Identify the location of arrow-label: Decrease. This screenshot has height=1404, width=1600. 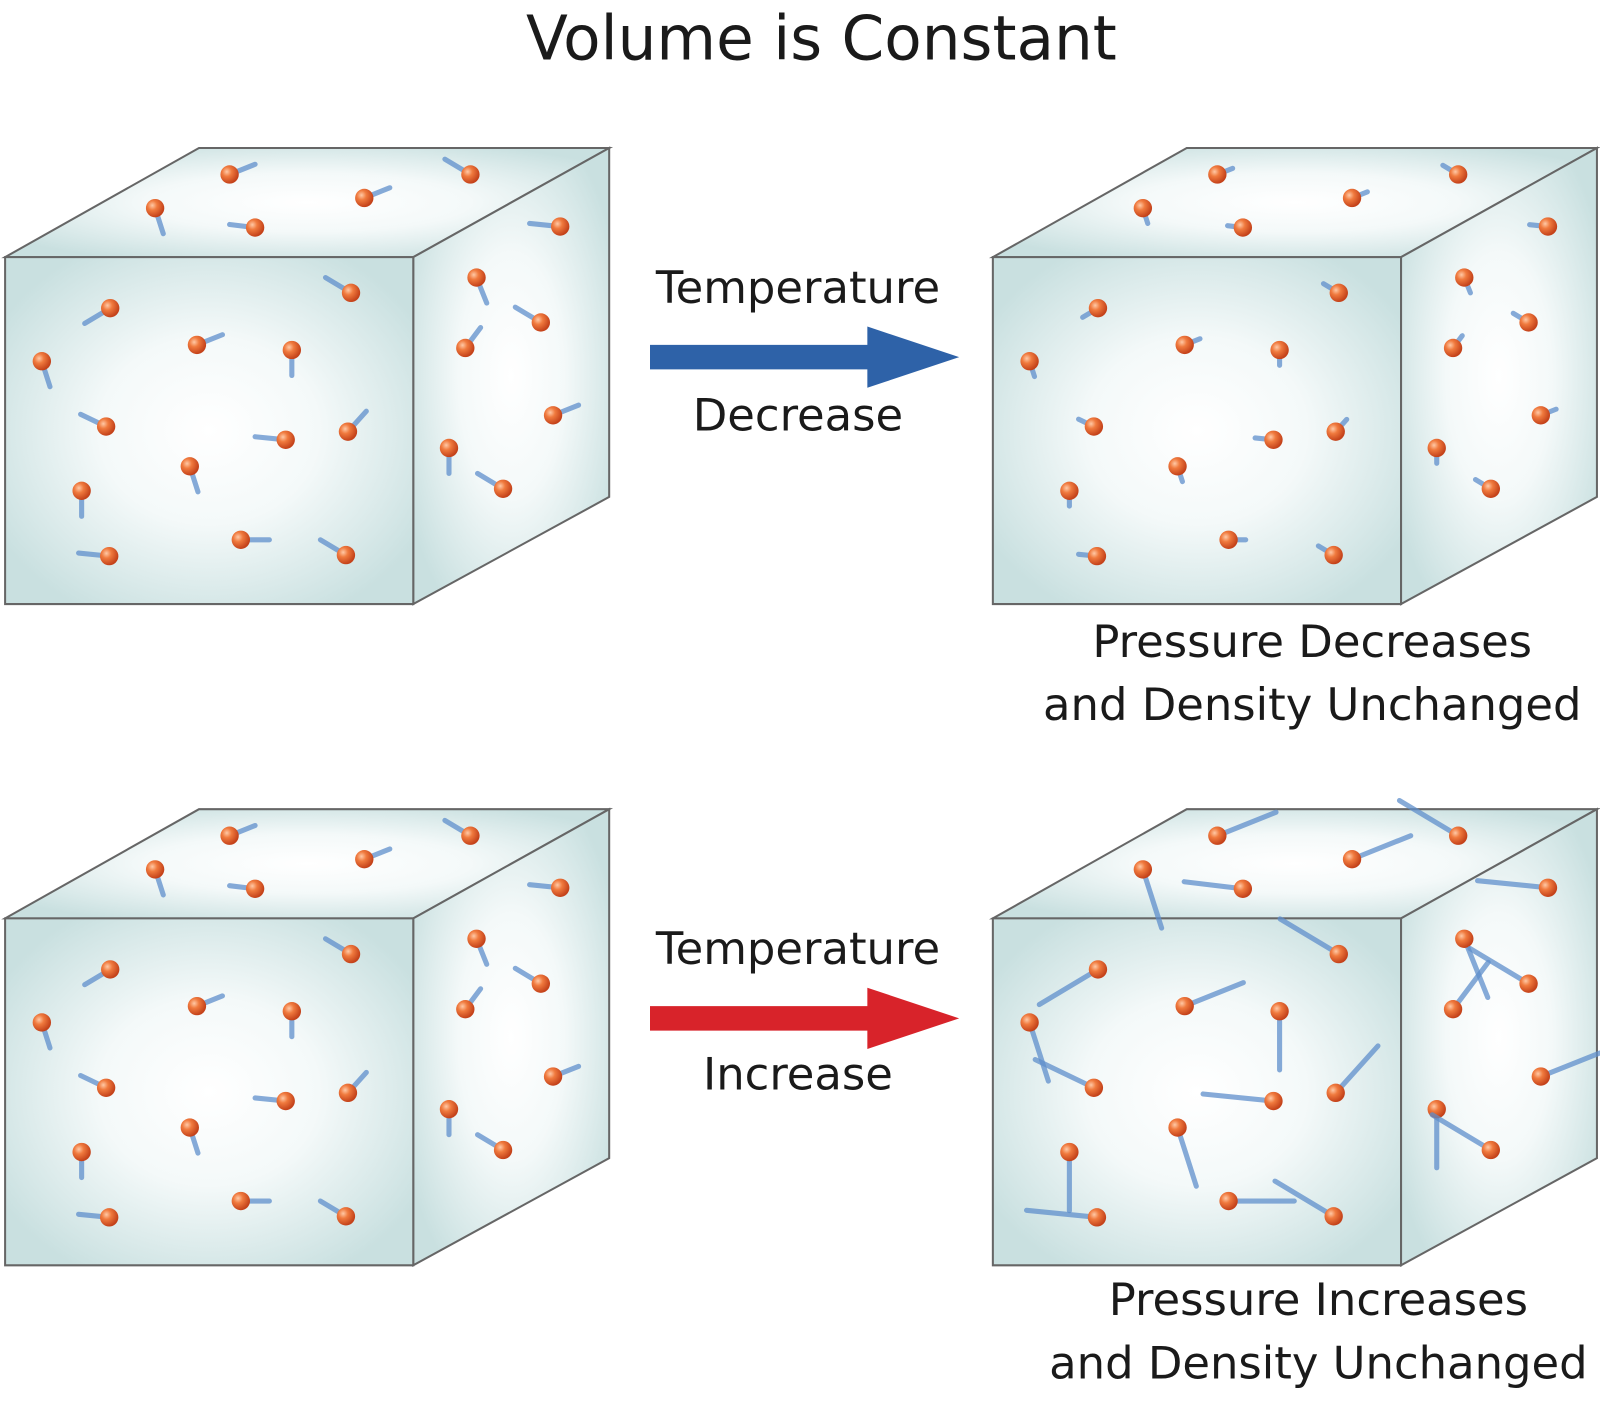
(798, 414).